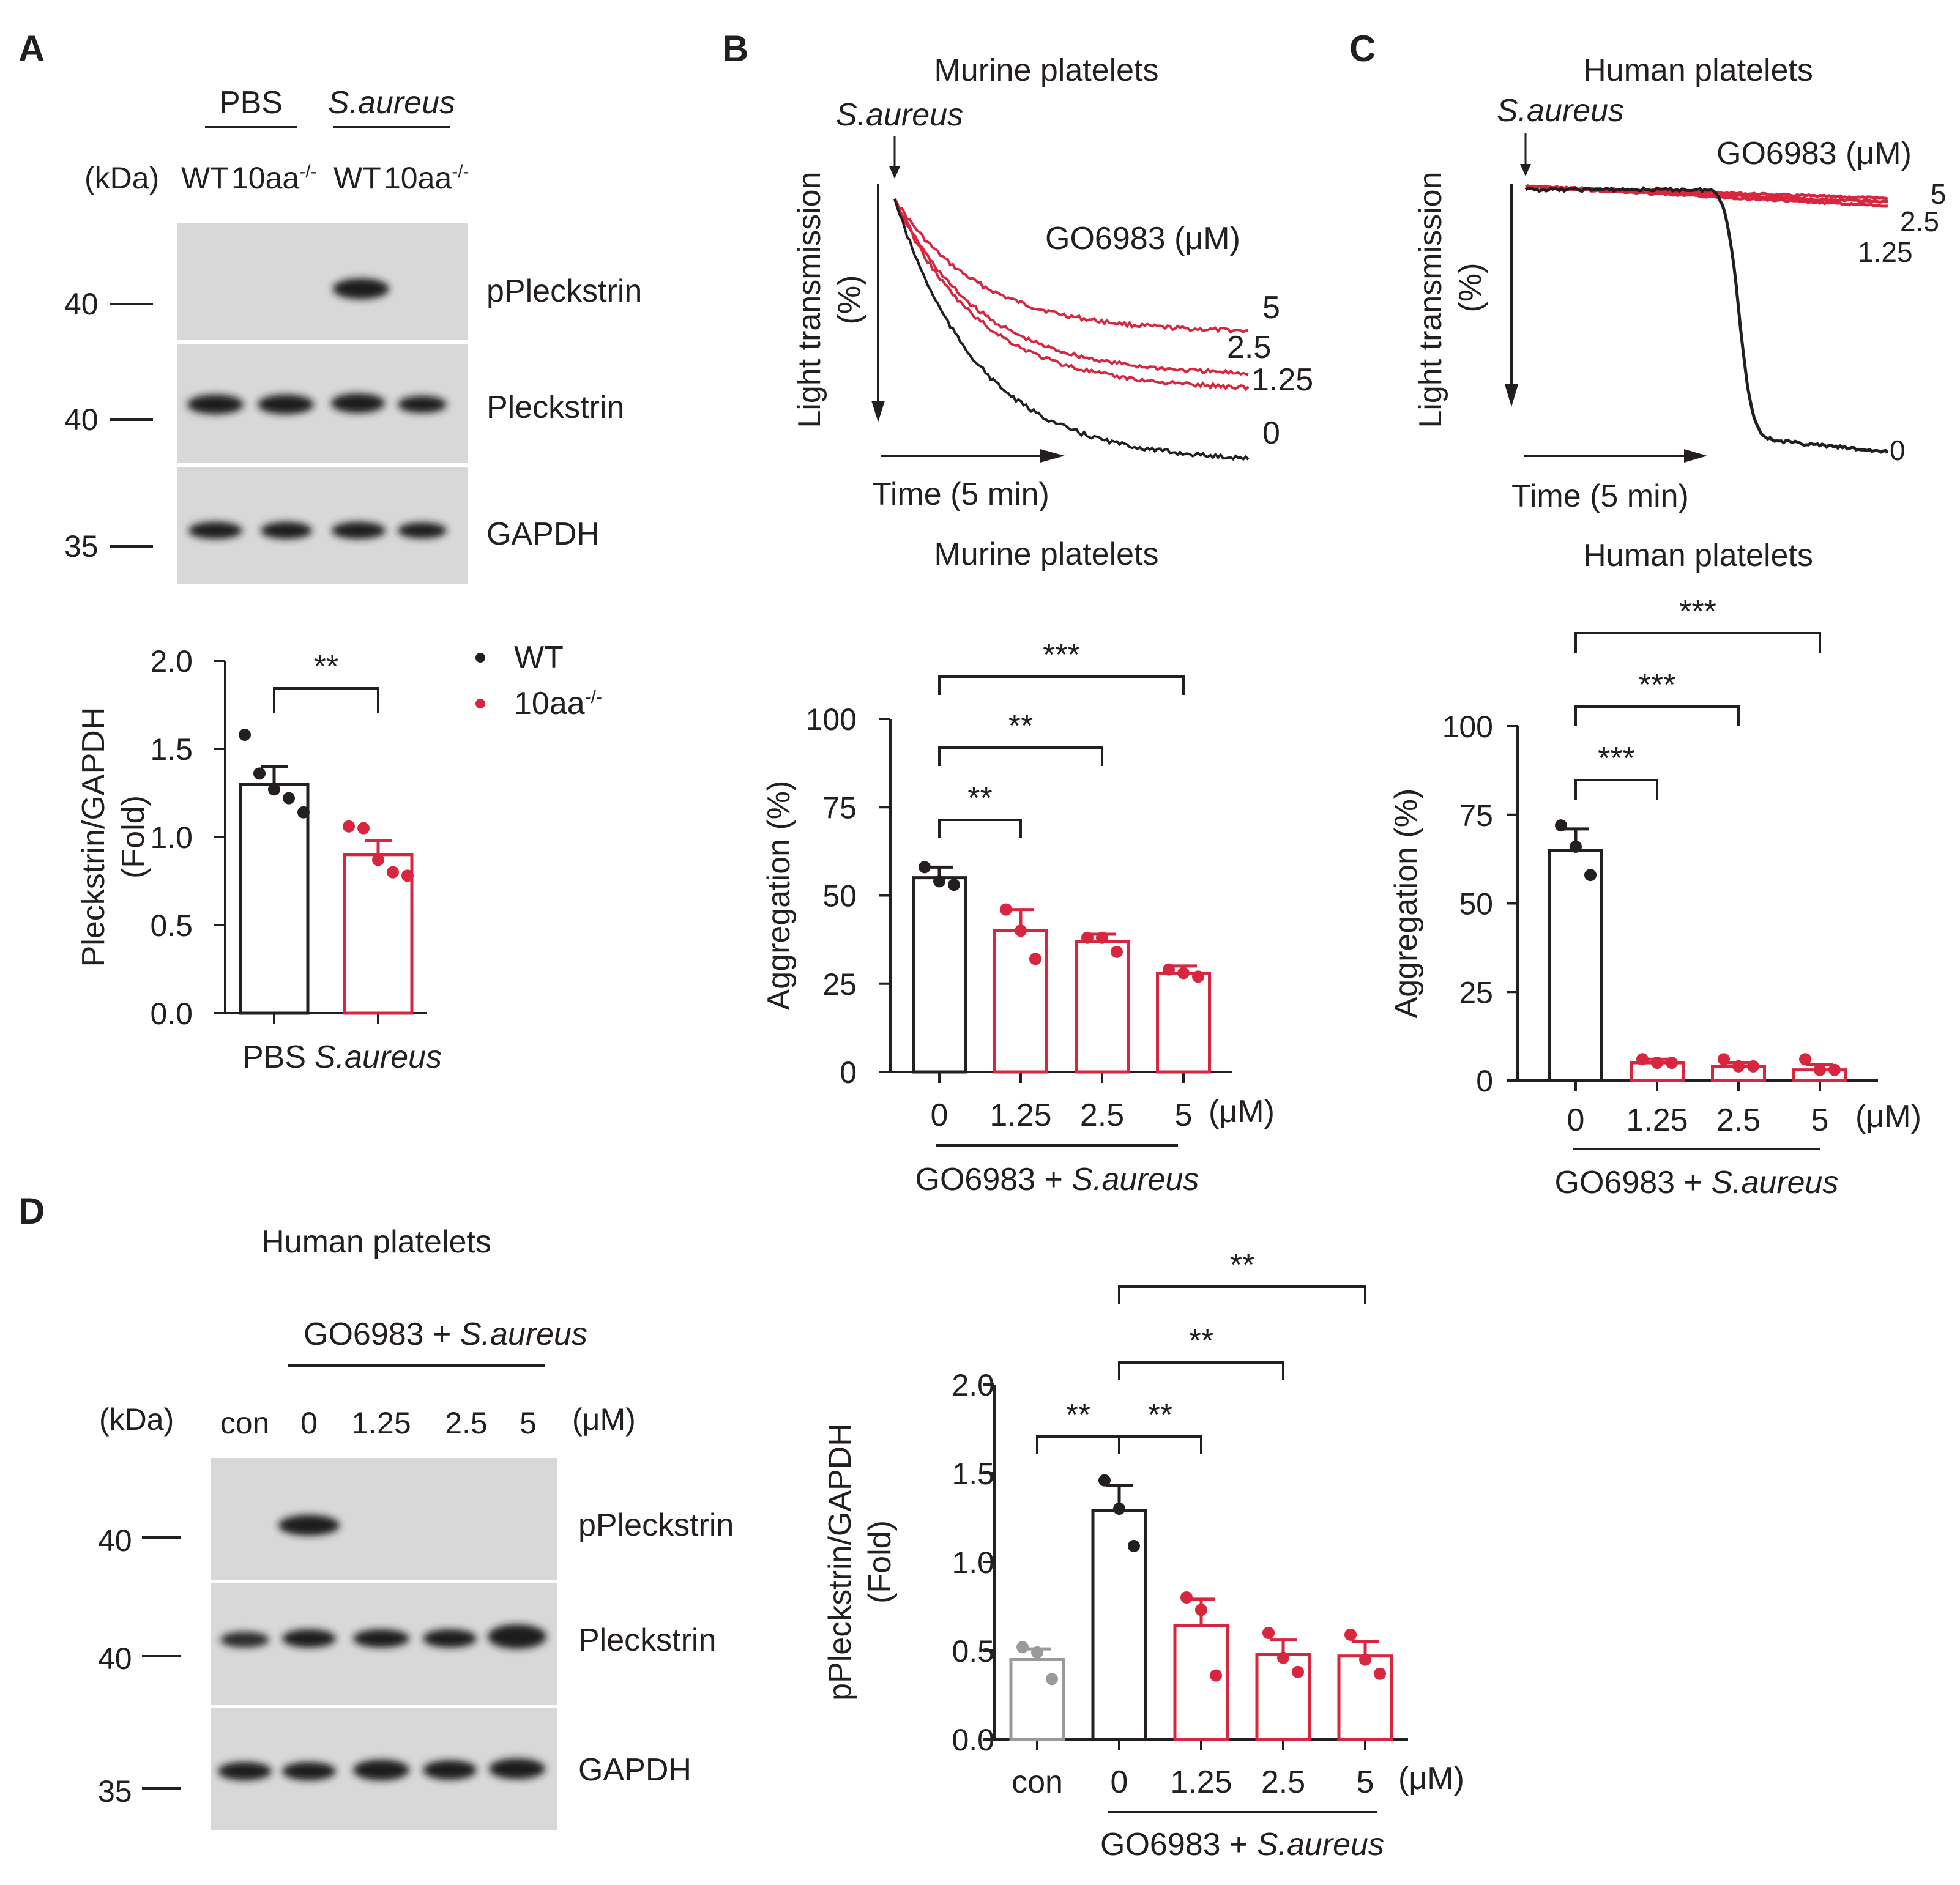  I want to click on lane-ko-sup-2: -/-, so click(460, 172).